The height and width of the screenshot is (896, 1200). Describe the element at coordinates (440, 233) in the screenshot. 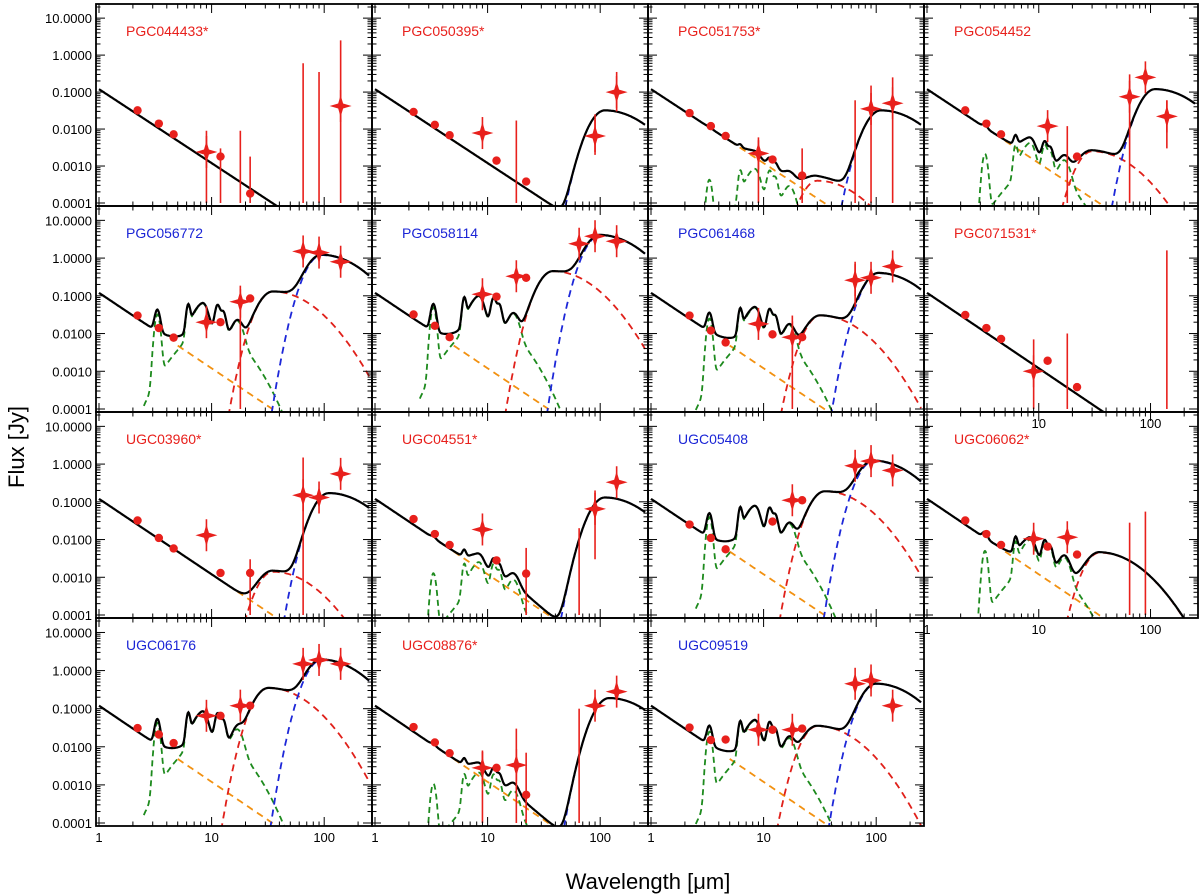

I see `panel-label: PGC058114` at that location.